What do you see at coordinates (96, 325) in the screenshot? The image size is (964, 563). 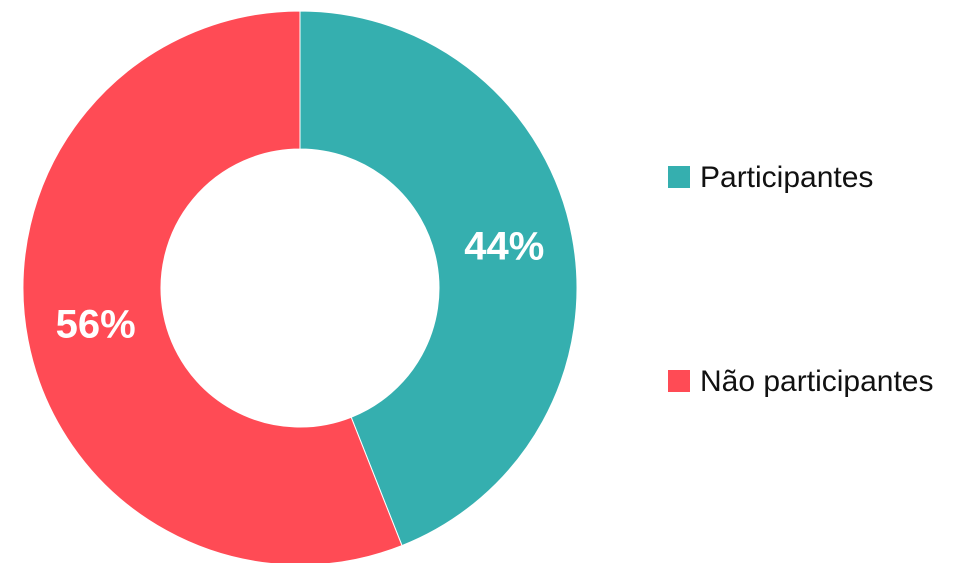 I see `value-label: 56%` at bounding box center [96, 325].